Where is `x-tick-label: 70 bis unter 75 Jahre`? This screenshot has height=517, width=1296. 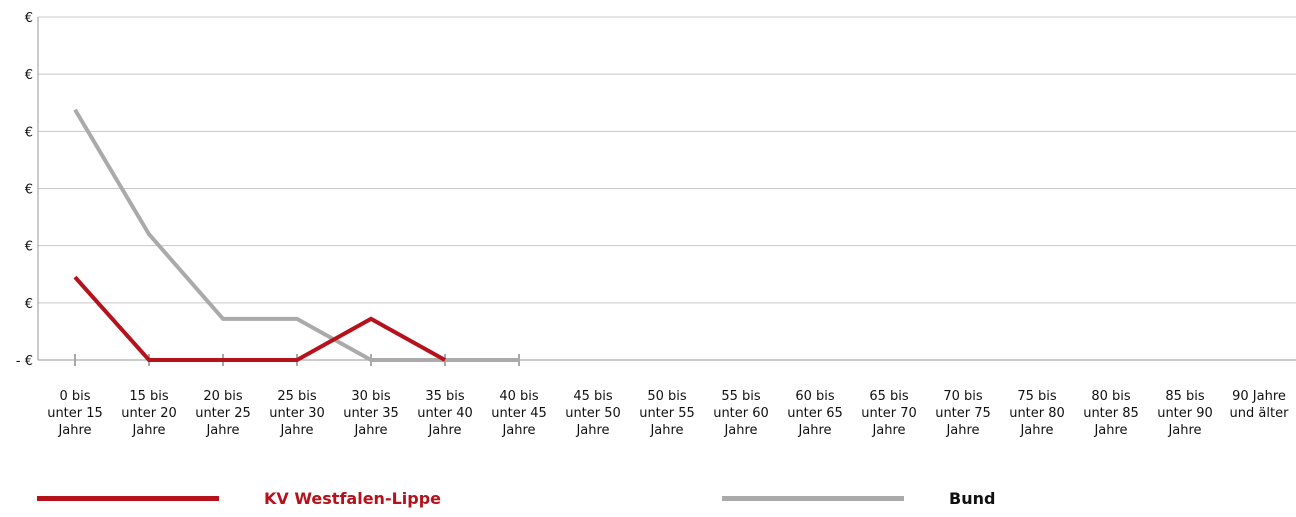
x-tick-label: 70 bis unter 75 Jahre is located at coordinates (963, 413).